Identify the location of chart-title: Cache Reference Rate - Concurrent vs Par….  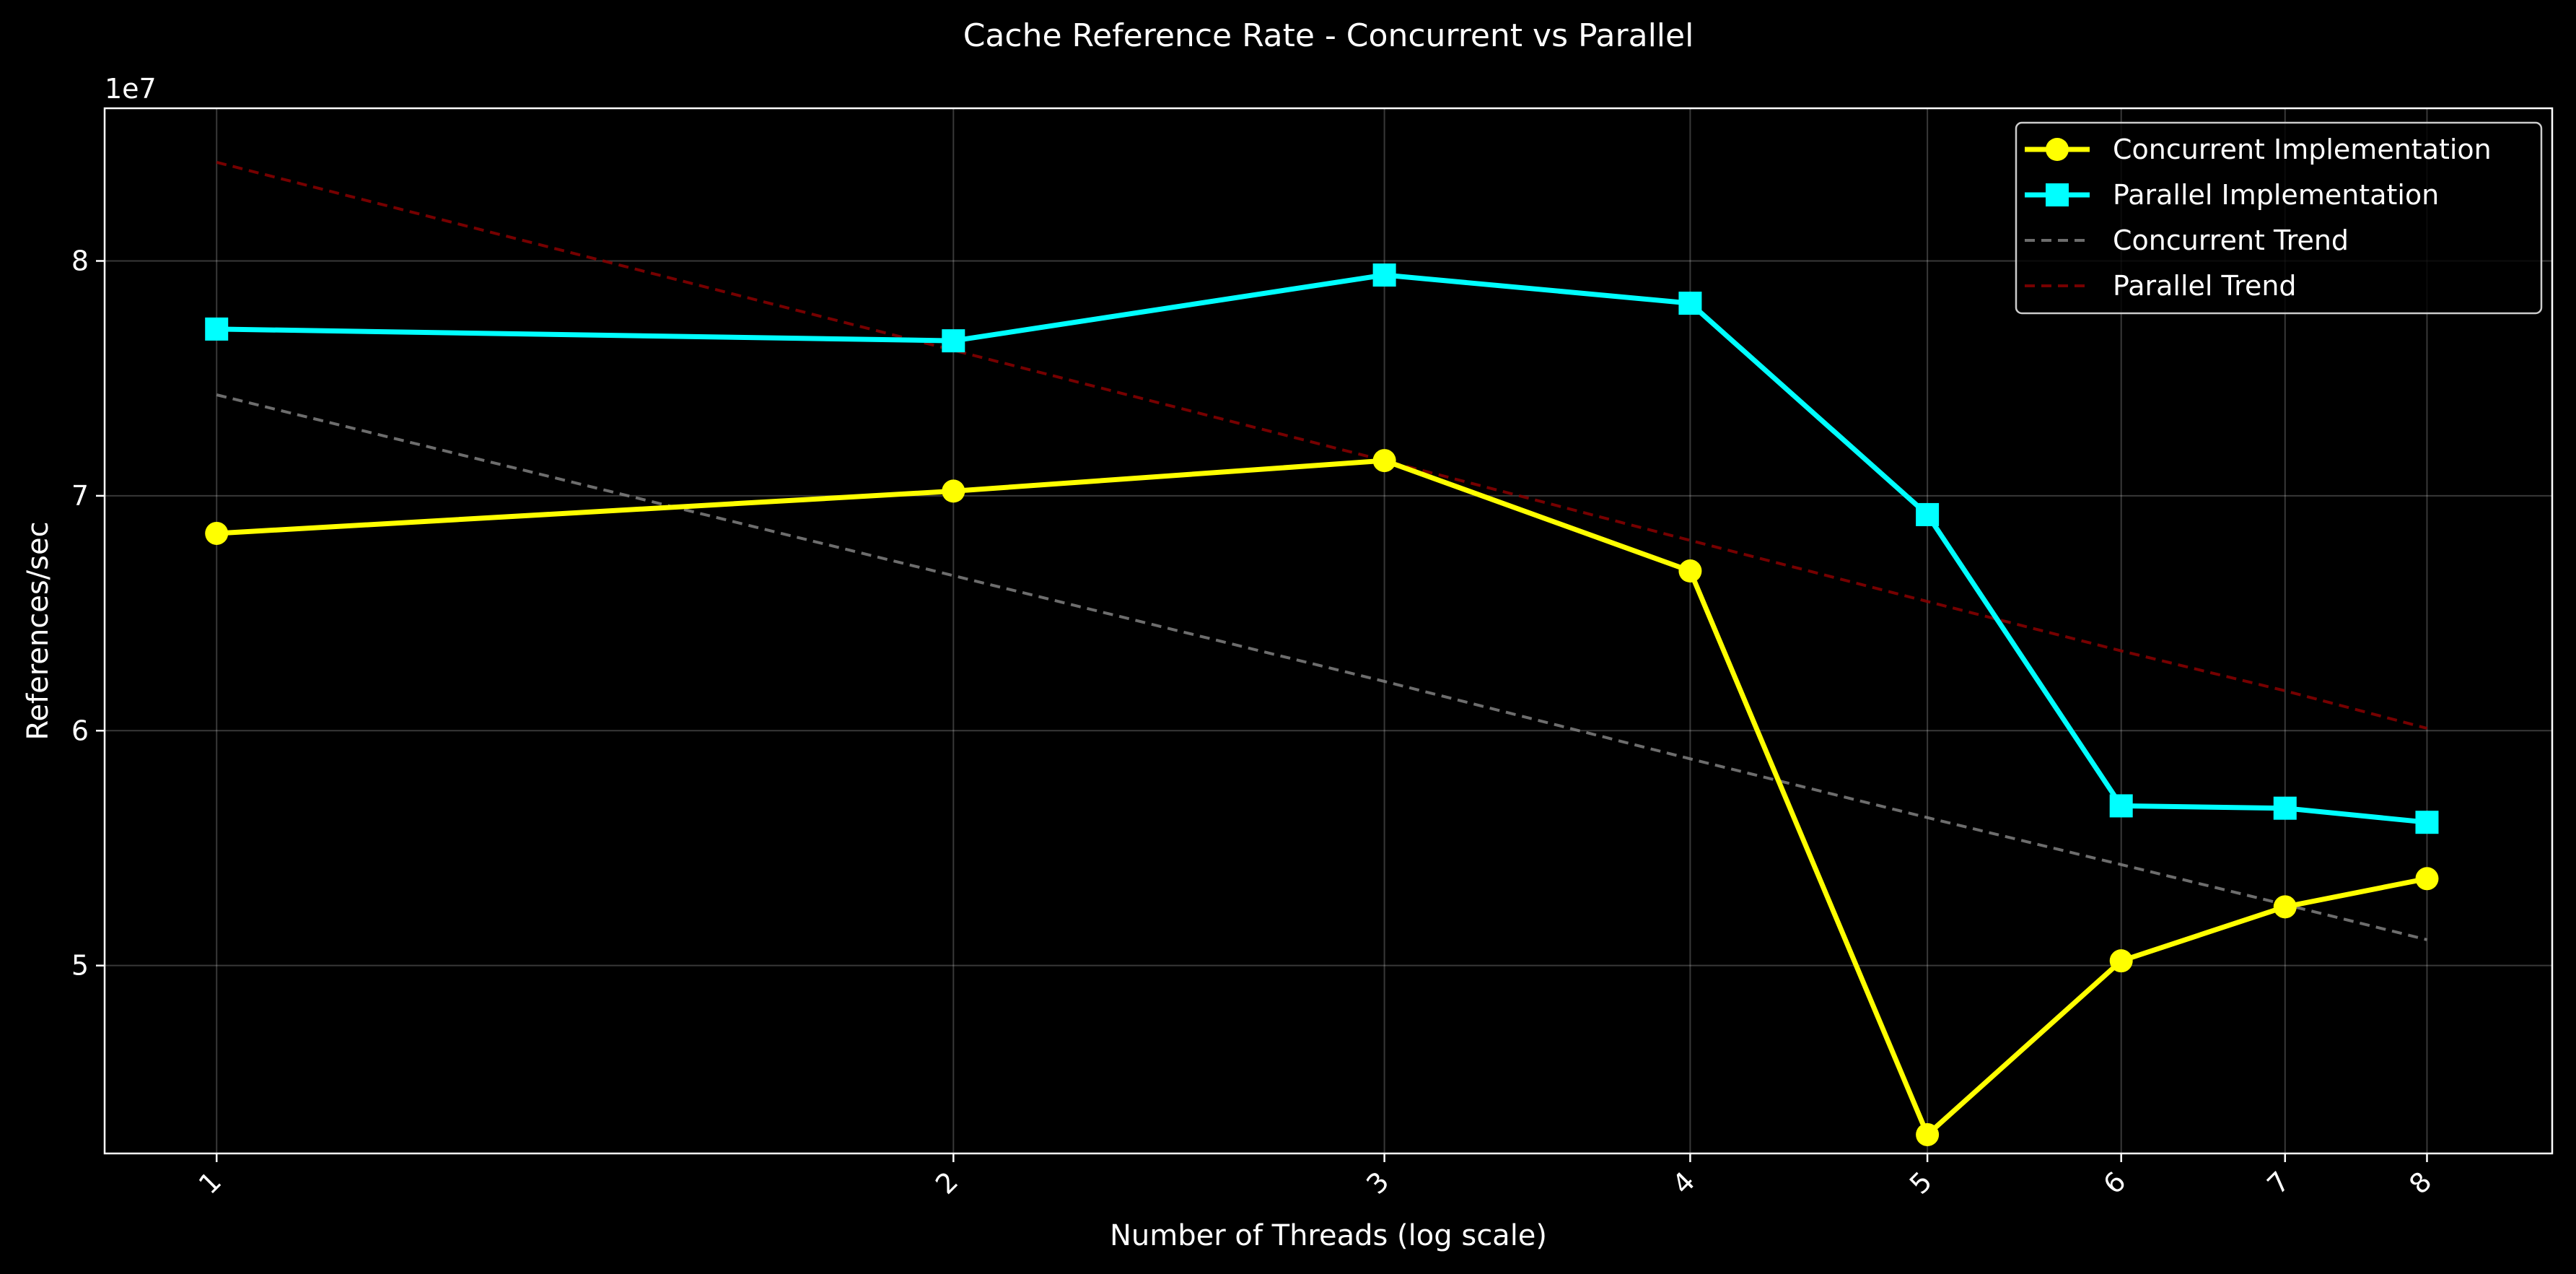
(1328, 36).